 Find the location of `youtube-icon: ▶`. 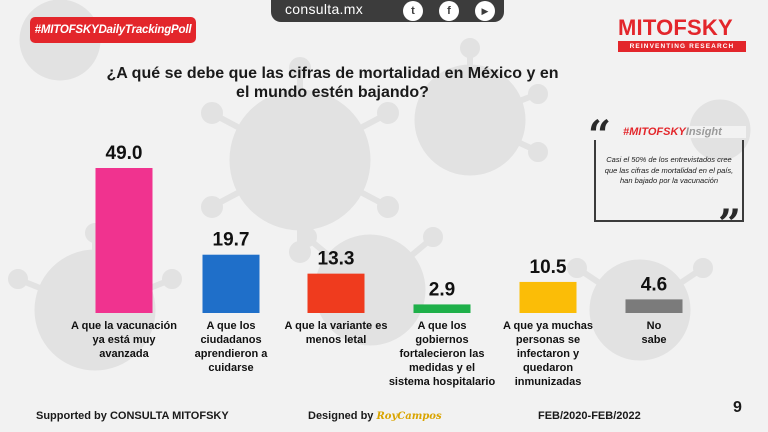

youtube-icon: ▶ is located at coordinates (485, 11).